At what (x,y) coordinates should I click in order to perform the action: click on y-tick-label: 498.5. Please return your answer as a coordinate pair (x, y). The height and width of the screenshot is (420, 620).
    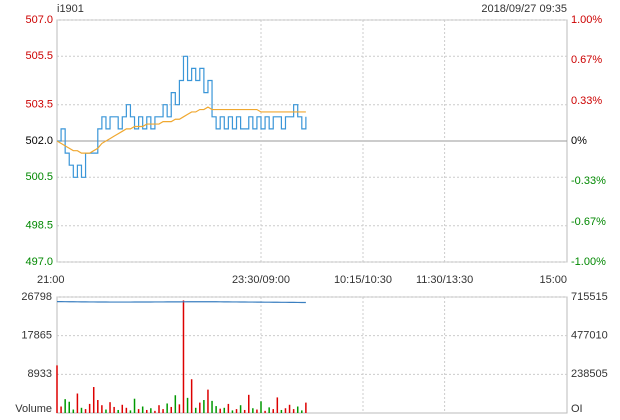
    Looking at the image, I should click on (39, 226).